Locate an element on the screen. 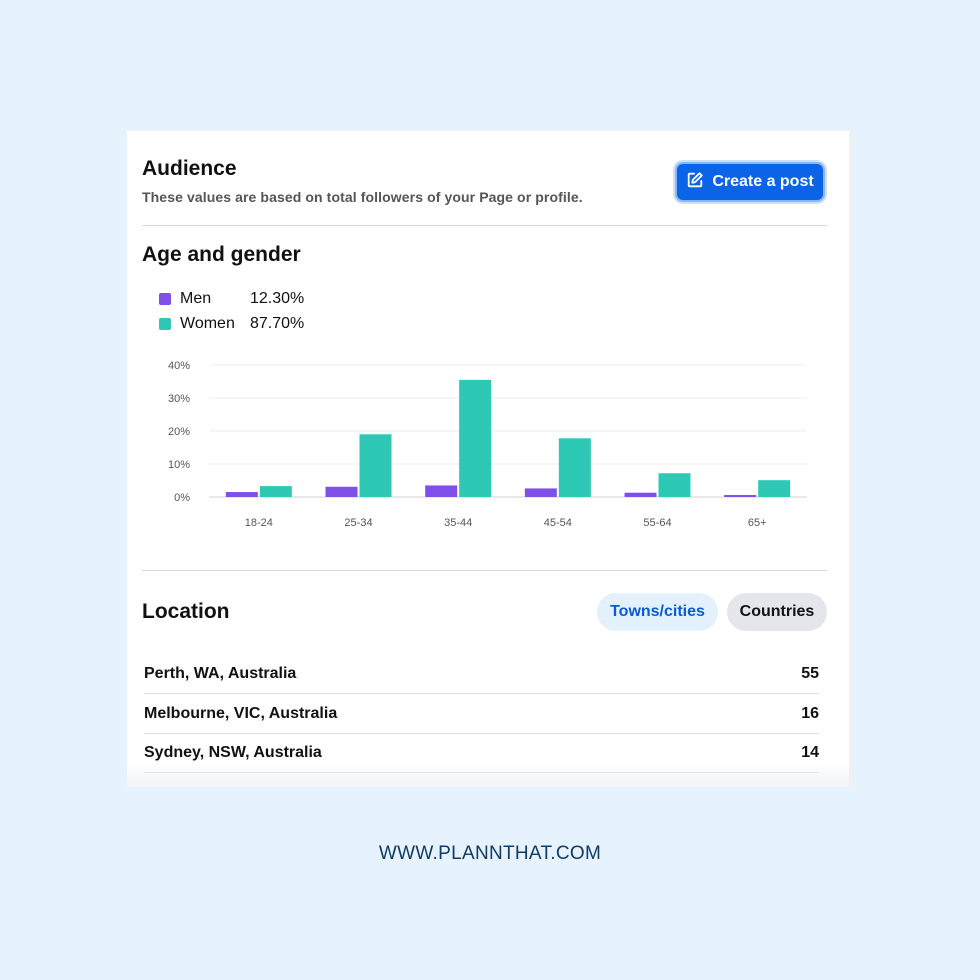 The width and height of the screenshot is (980, 980). edit-icon is located at coordinates (695, 182).